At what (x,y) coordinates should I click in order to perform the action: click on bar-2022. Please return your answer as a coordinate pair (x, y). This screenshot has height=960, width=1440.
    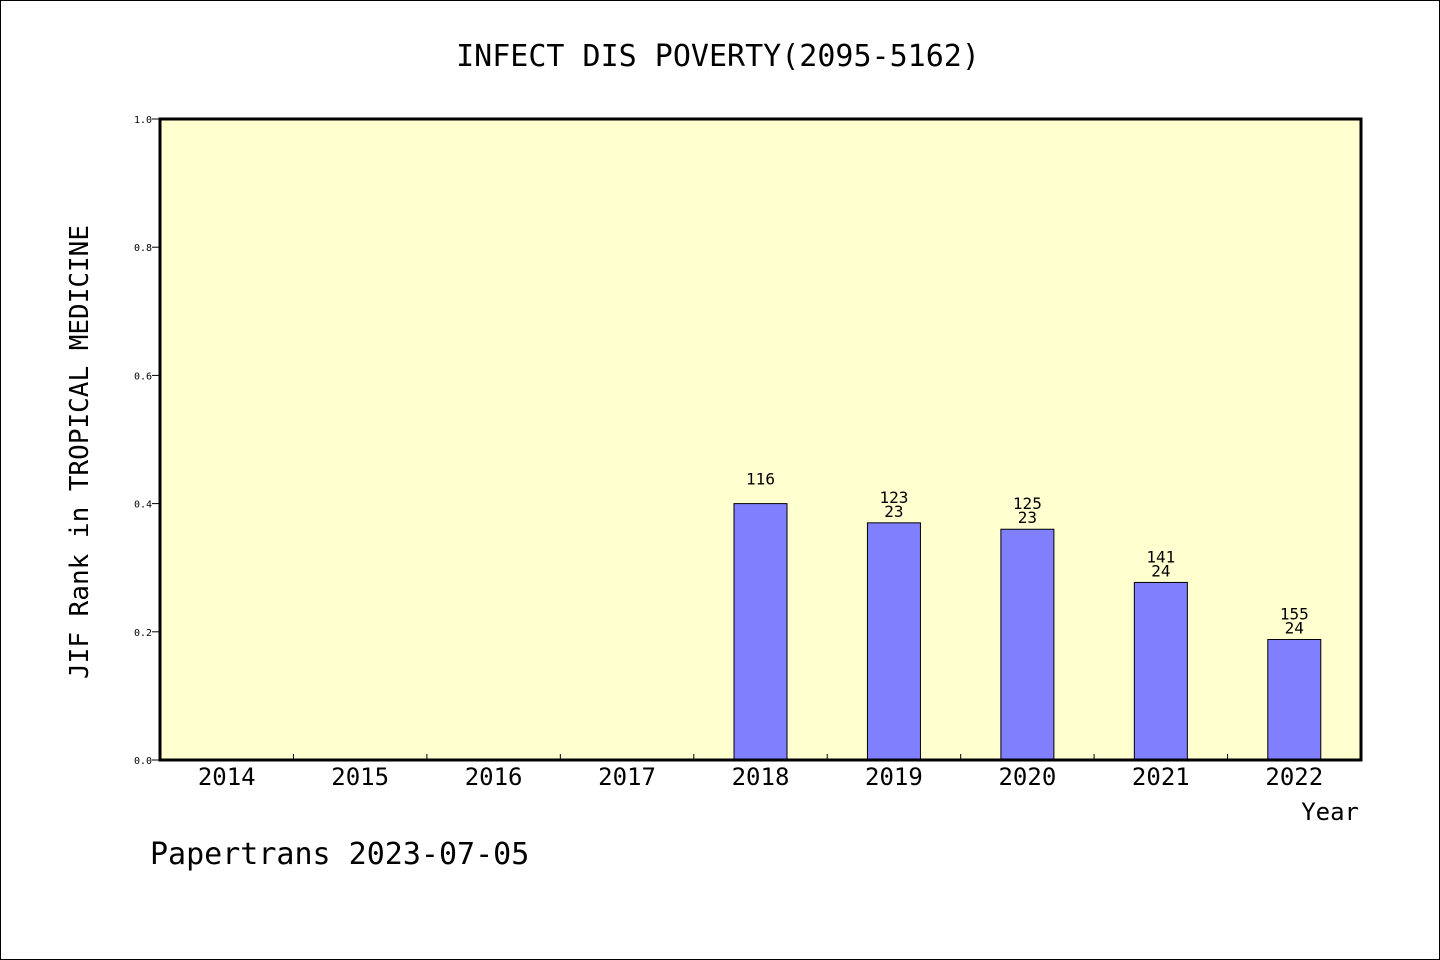
    Looking at the image, I should click on (1294, 699).